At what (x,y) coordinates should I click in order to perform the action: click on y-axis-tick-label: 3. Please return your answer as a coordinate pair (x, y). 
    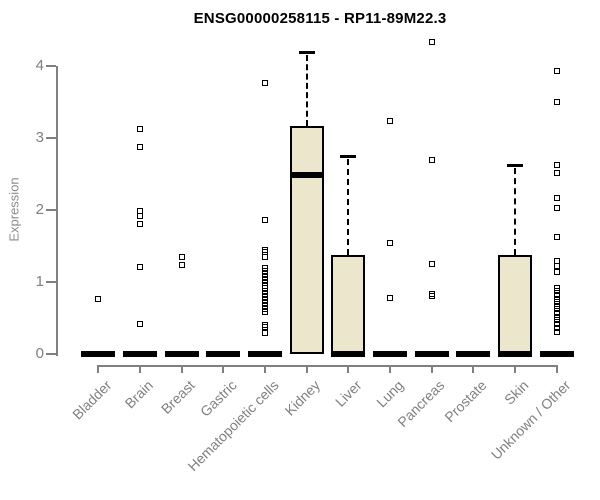
    Looking at the image, I should click on (39, 137).